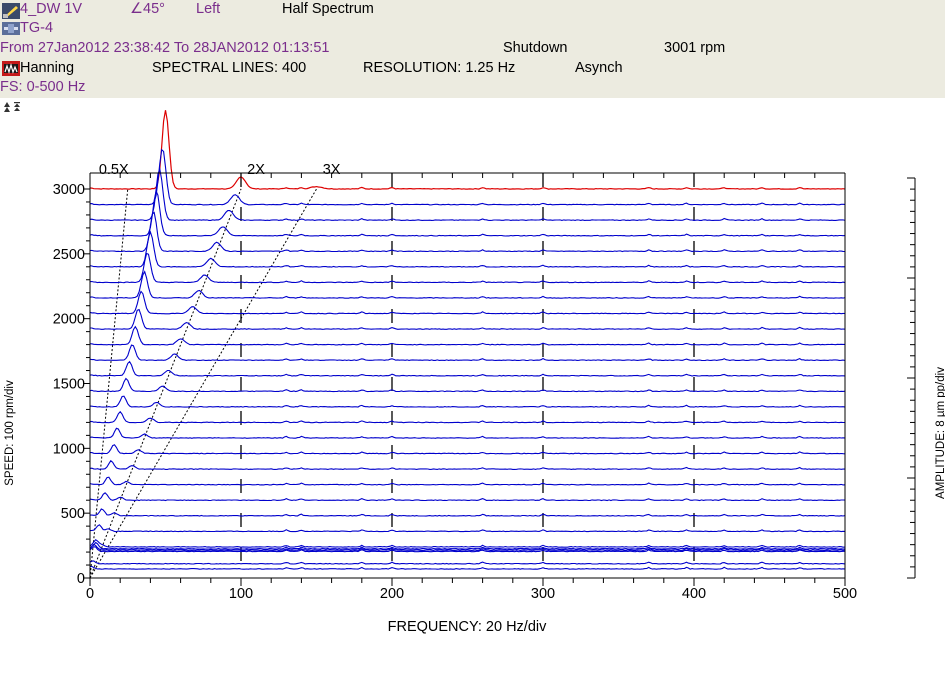 The height and width of the screenshot is (678, 945). What do you see at coordinates (472, 9) in the screenshot?
I see `header-row-1: 4_DW 1V ∠45° Left Half Spectrum` at bounding box center [472, 9].